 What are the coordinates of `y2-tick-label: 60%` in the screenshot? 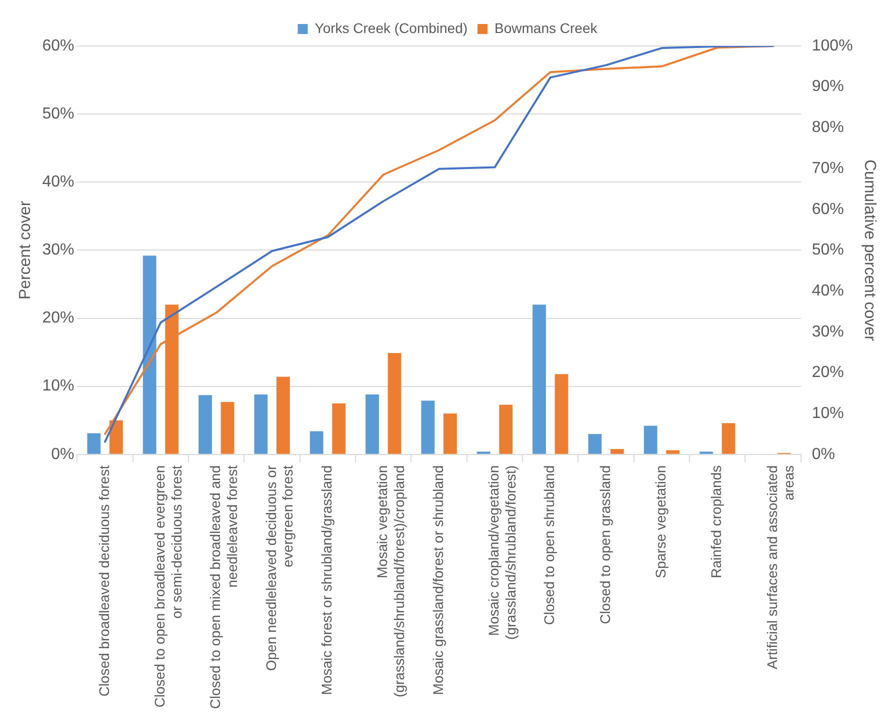 It's located at (828, 209).